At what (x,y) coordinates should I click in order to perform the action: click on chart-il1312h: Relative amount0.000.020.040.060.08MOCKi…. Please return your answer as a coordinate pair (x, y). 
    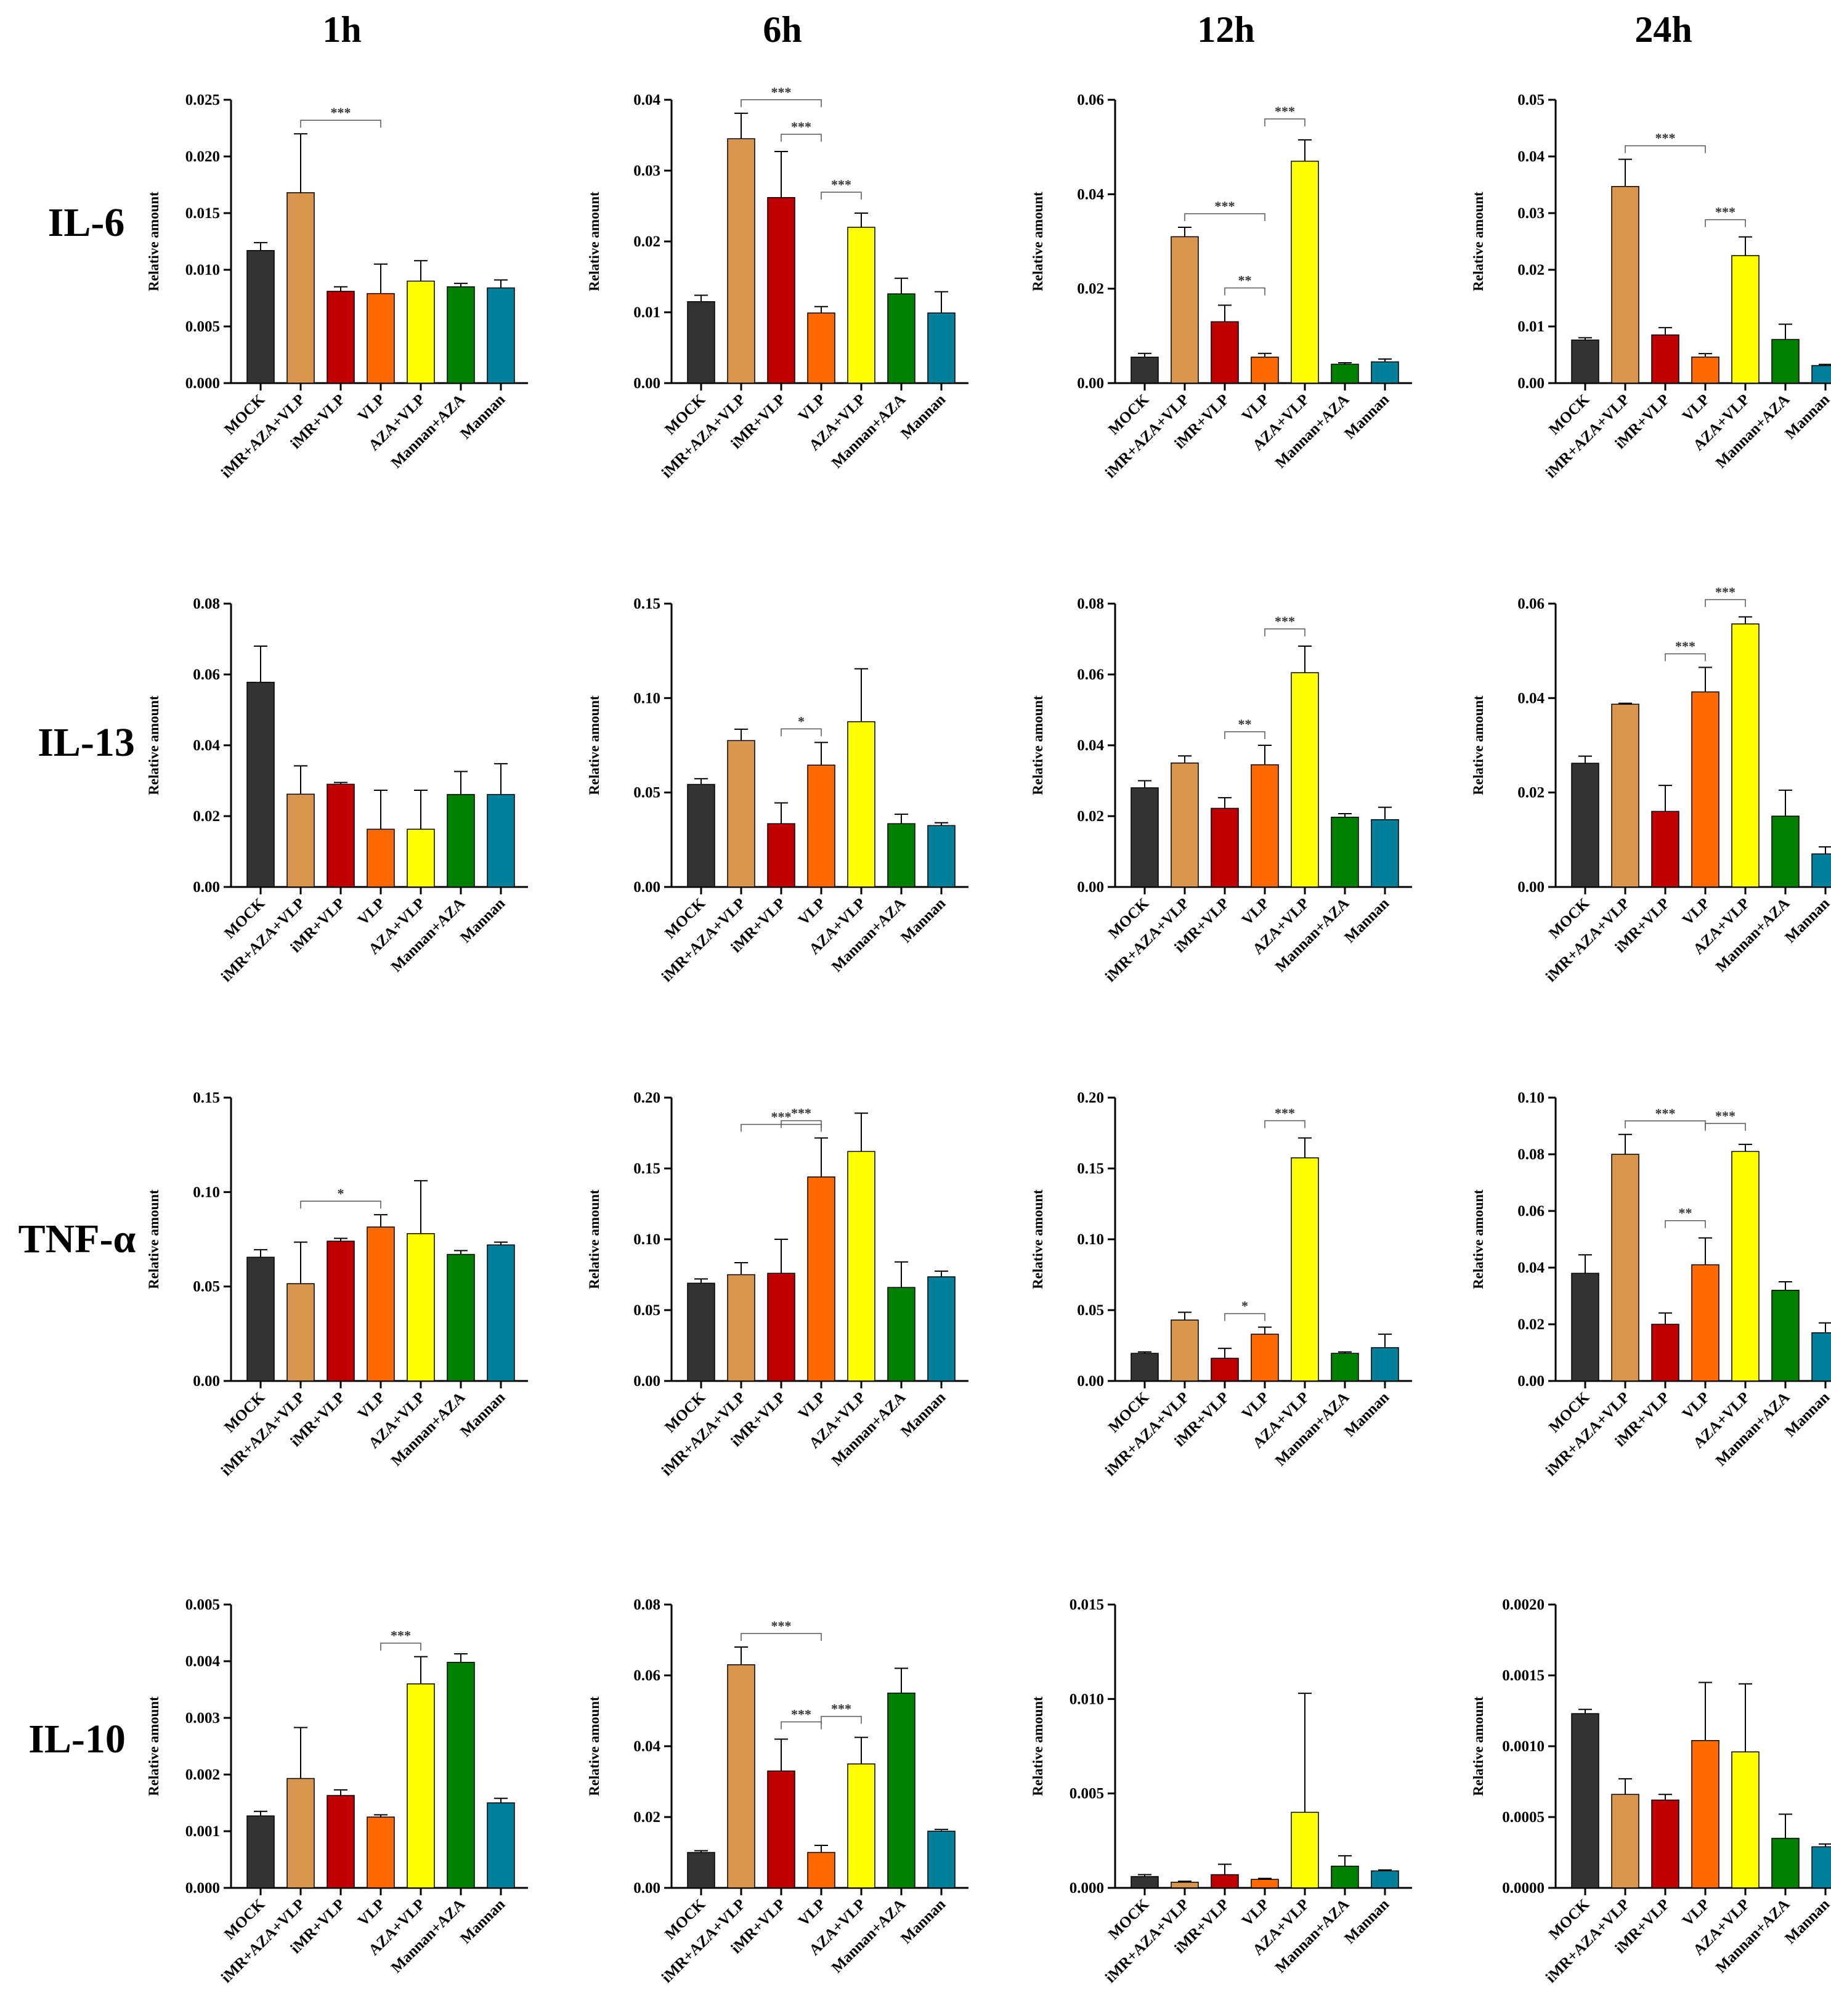
    Looking at the image, I should click on (1221, 790).